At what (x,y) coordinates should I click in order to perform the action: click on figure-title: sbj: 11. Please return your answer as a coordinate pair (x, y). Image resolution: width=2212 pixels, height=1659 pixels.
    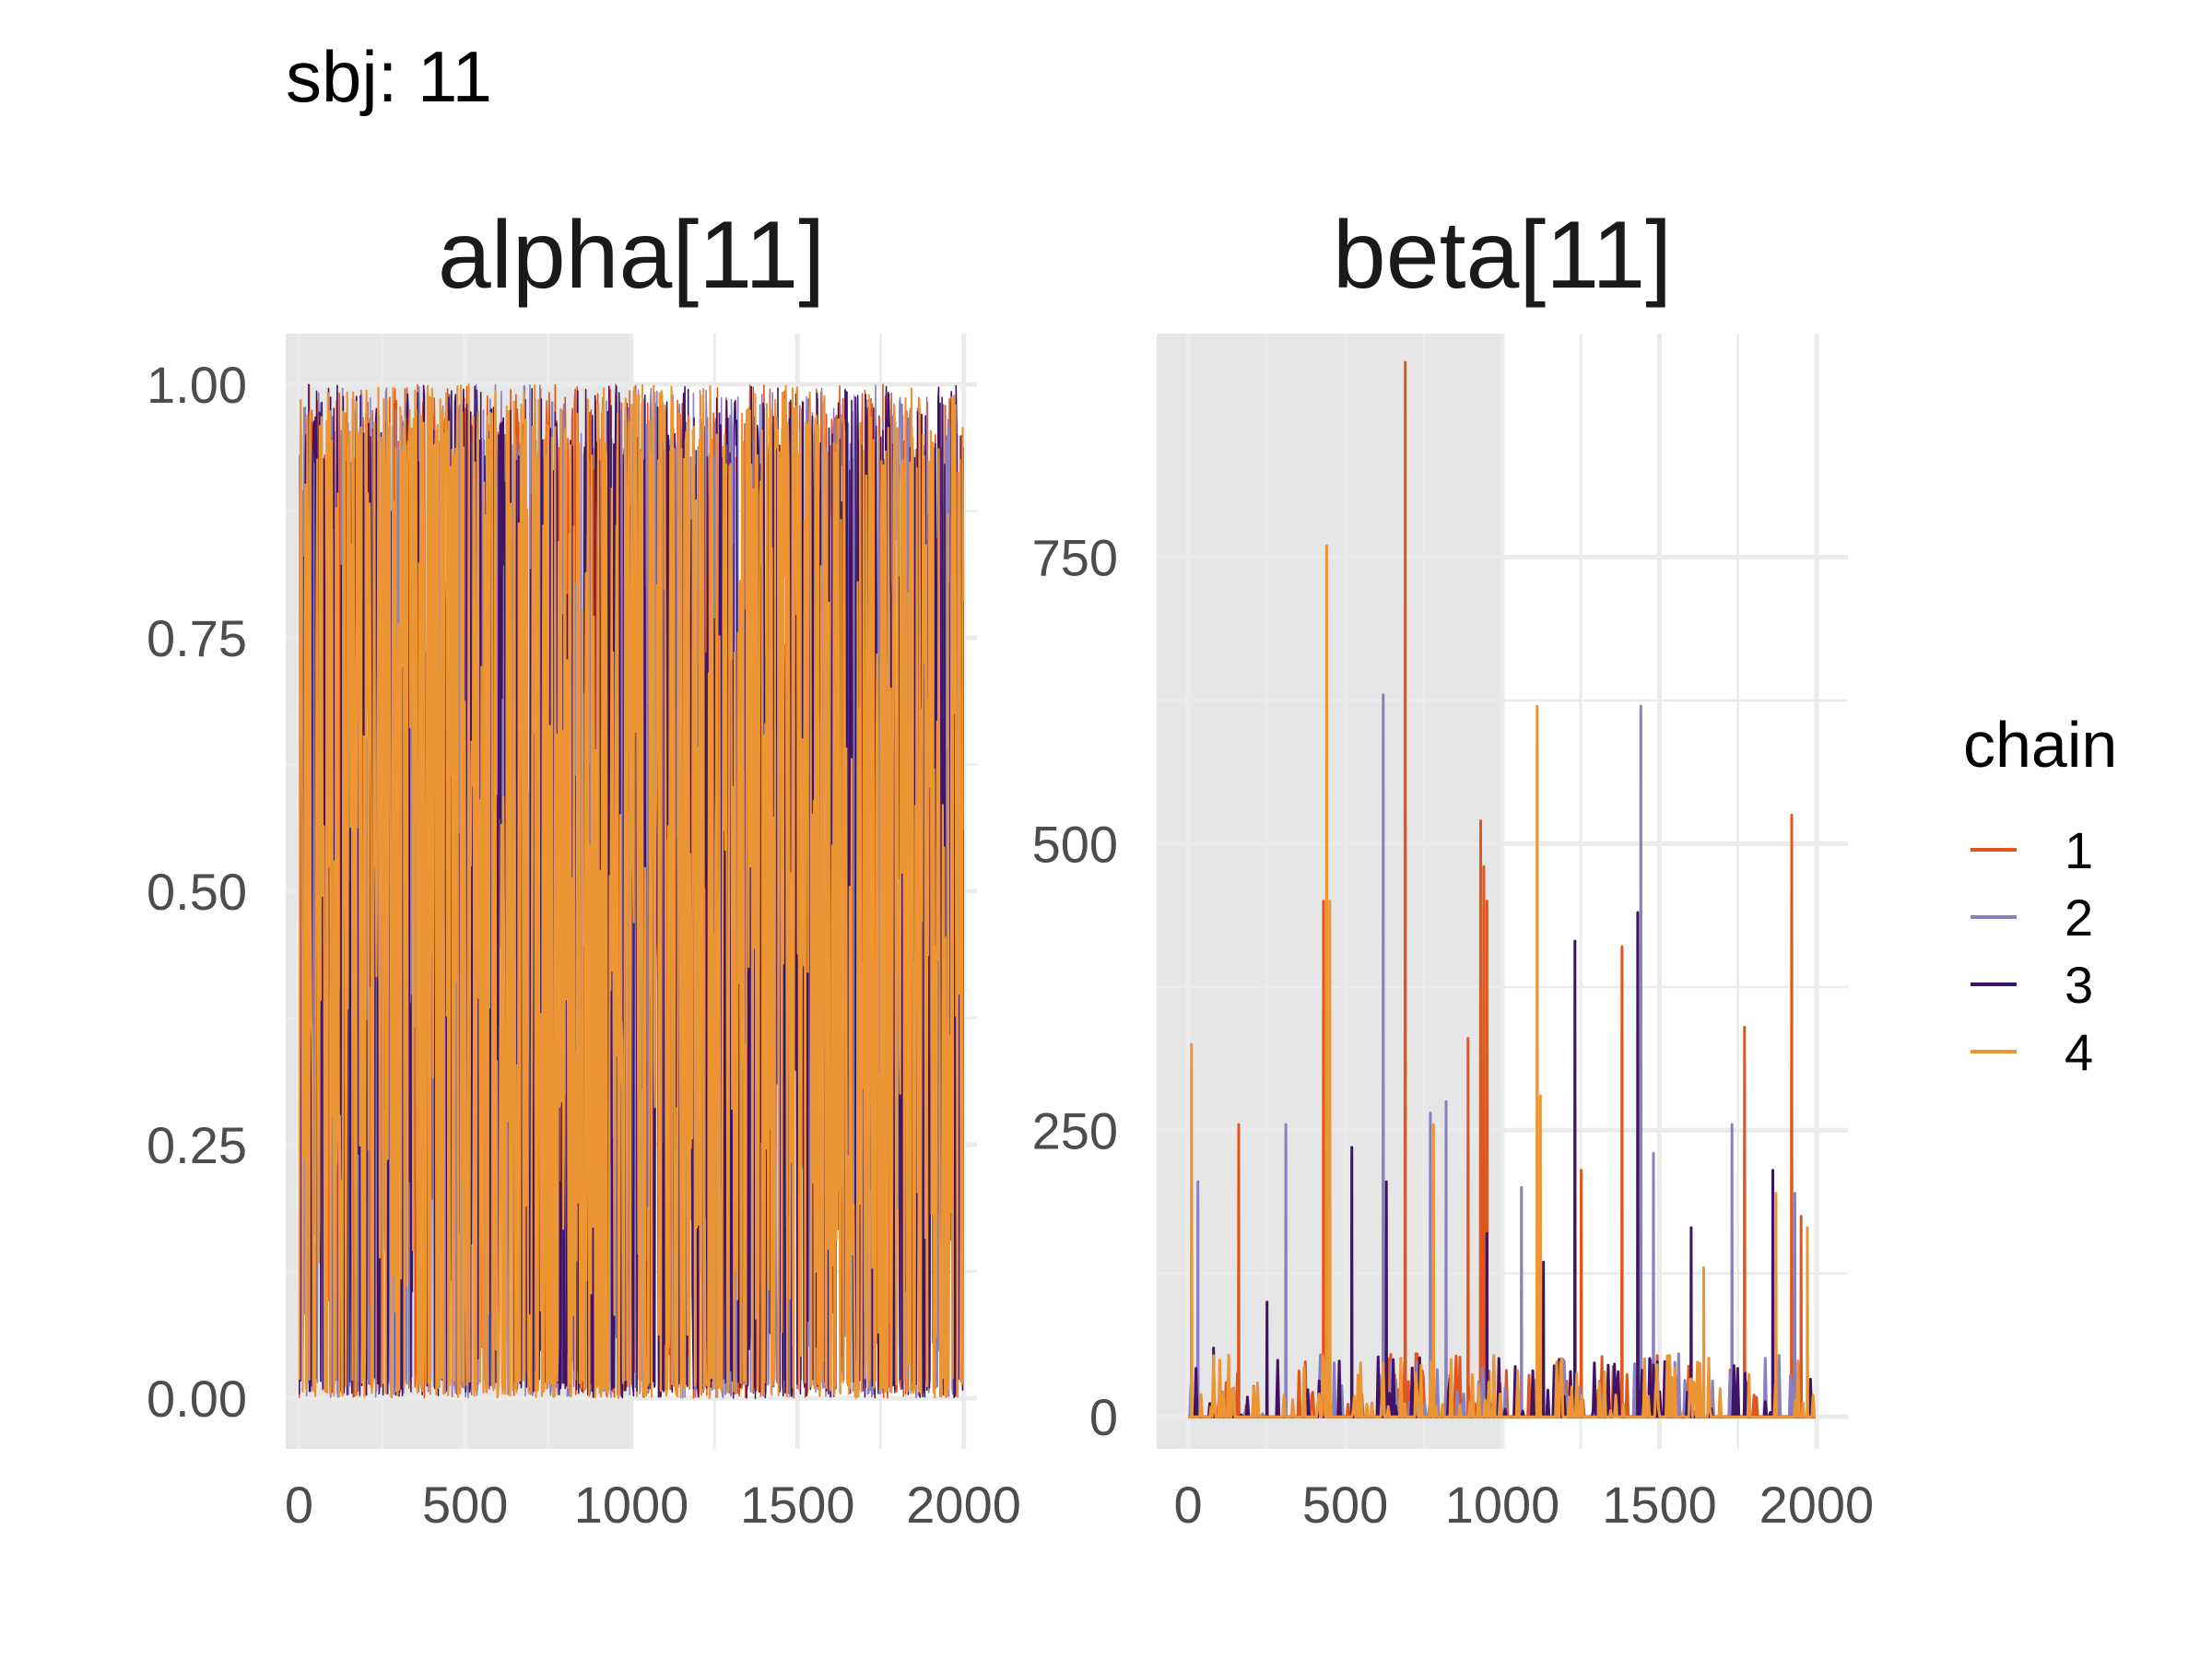
    Looking at the image, I should click on (389, 76).